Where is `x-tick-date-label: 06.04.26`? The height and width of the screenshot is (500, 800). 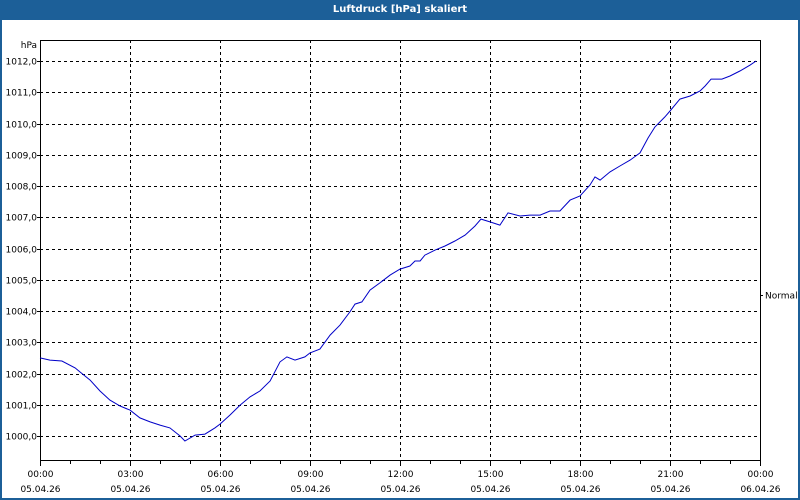
x-tick-date-label: 06.04.26 is located at coordinates (760, 490).